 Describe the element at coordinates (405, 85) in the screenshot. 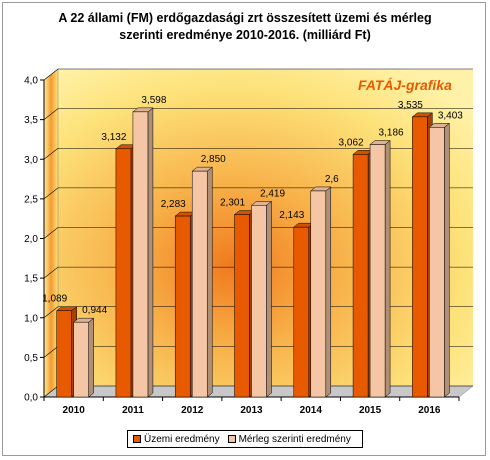

I see `watermark-text: FATÁJ-grafika` at that location.